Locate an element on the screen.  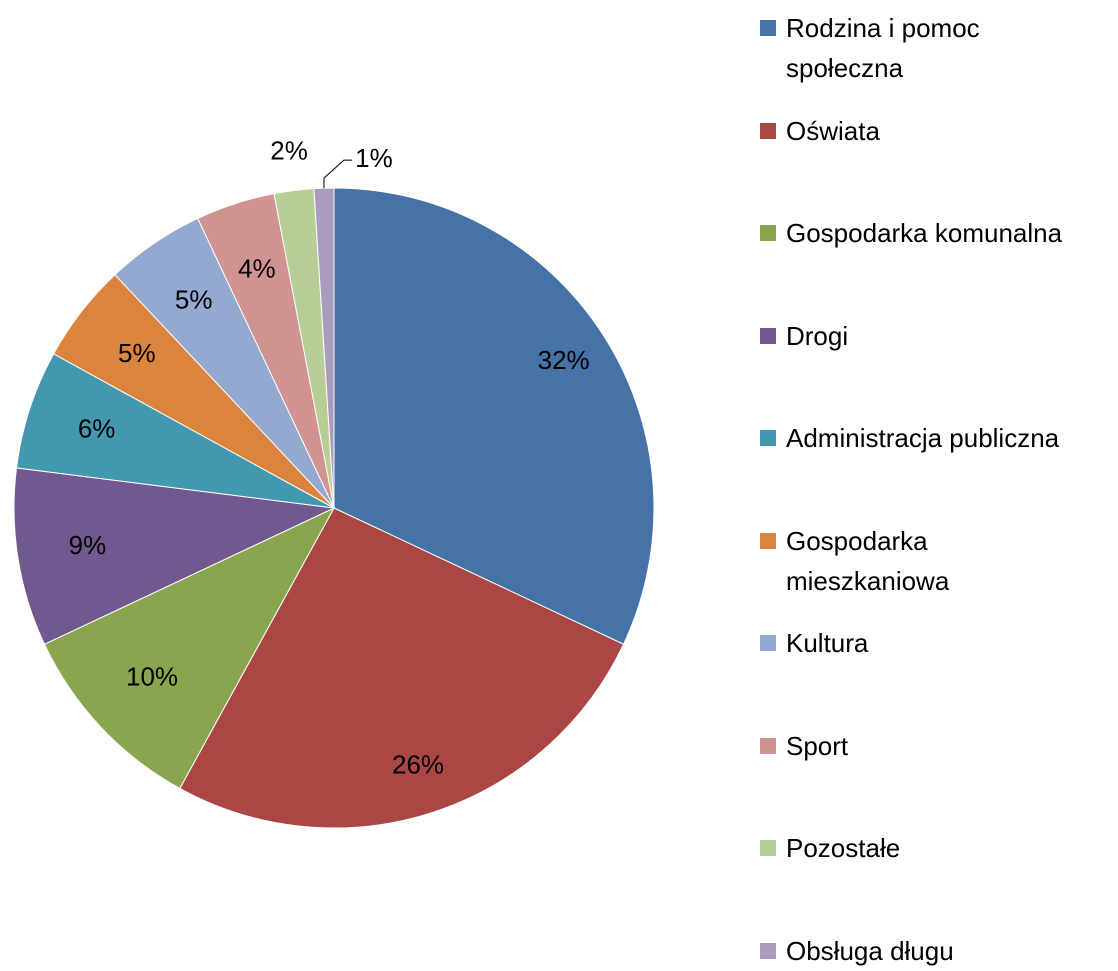
data-label: 6% is located at coordinates (97, 429).